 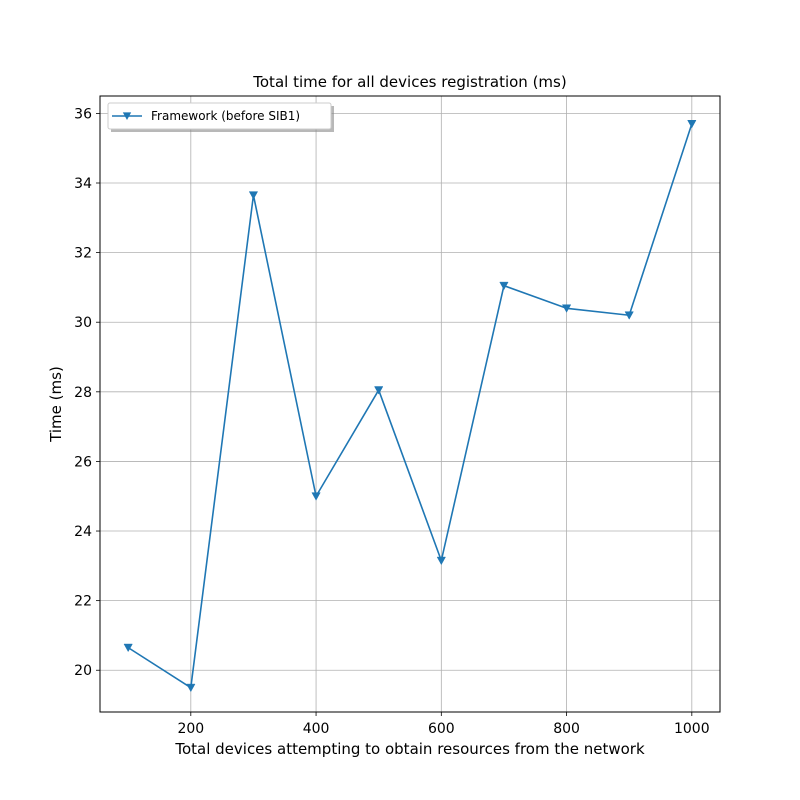 What do you see at coordinates (190, 729) in the screenshot?
I see `x-tick-label: 200` at bounding box center [190, 729].